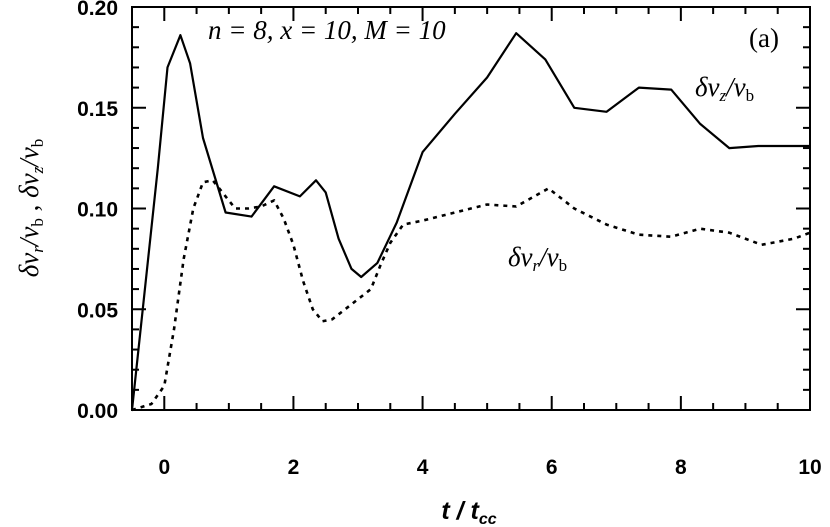 This screenshot has width=830, height=527. I want to click on y-axis-label-b: δv, so click(29, 185).